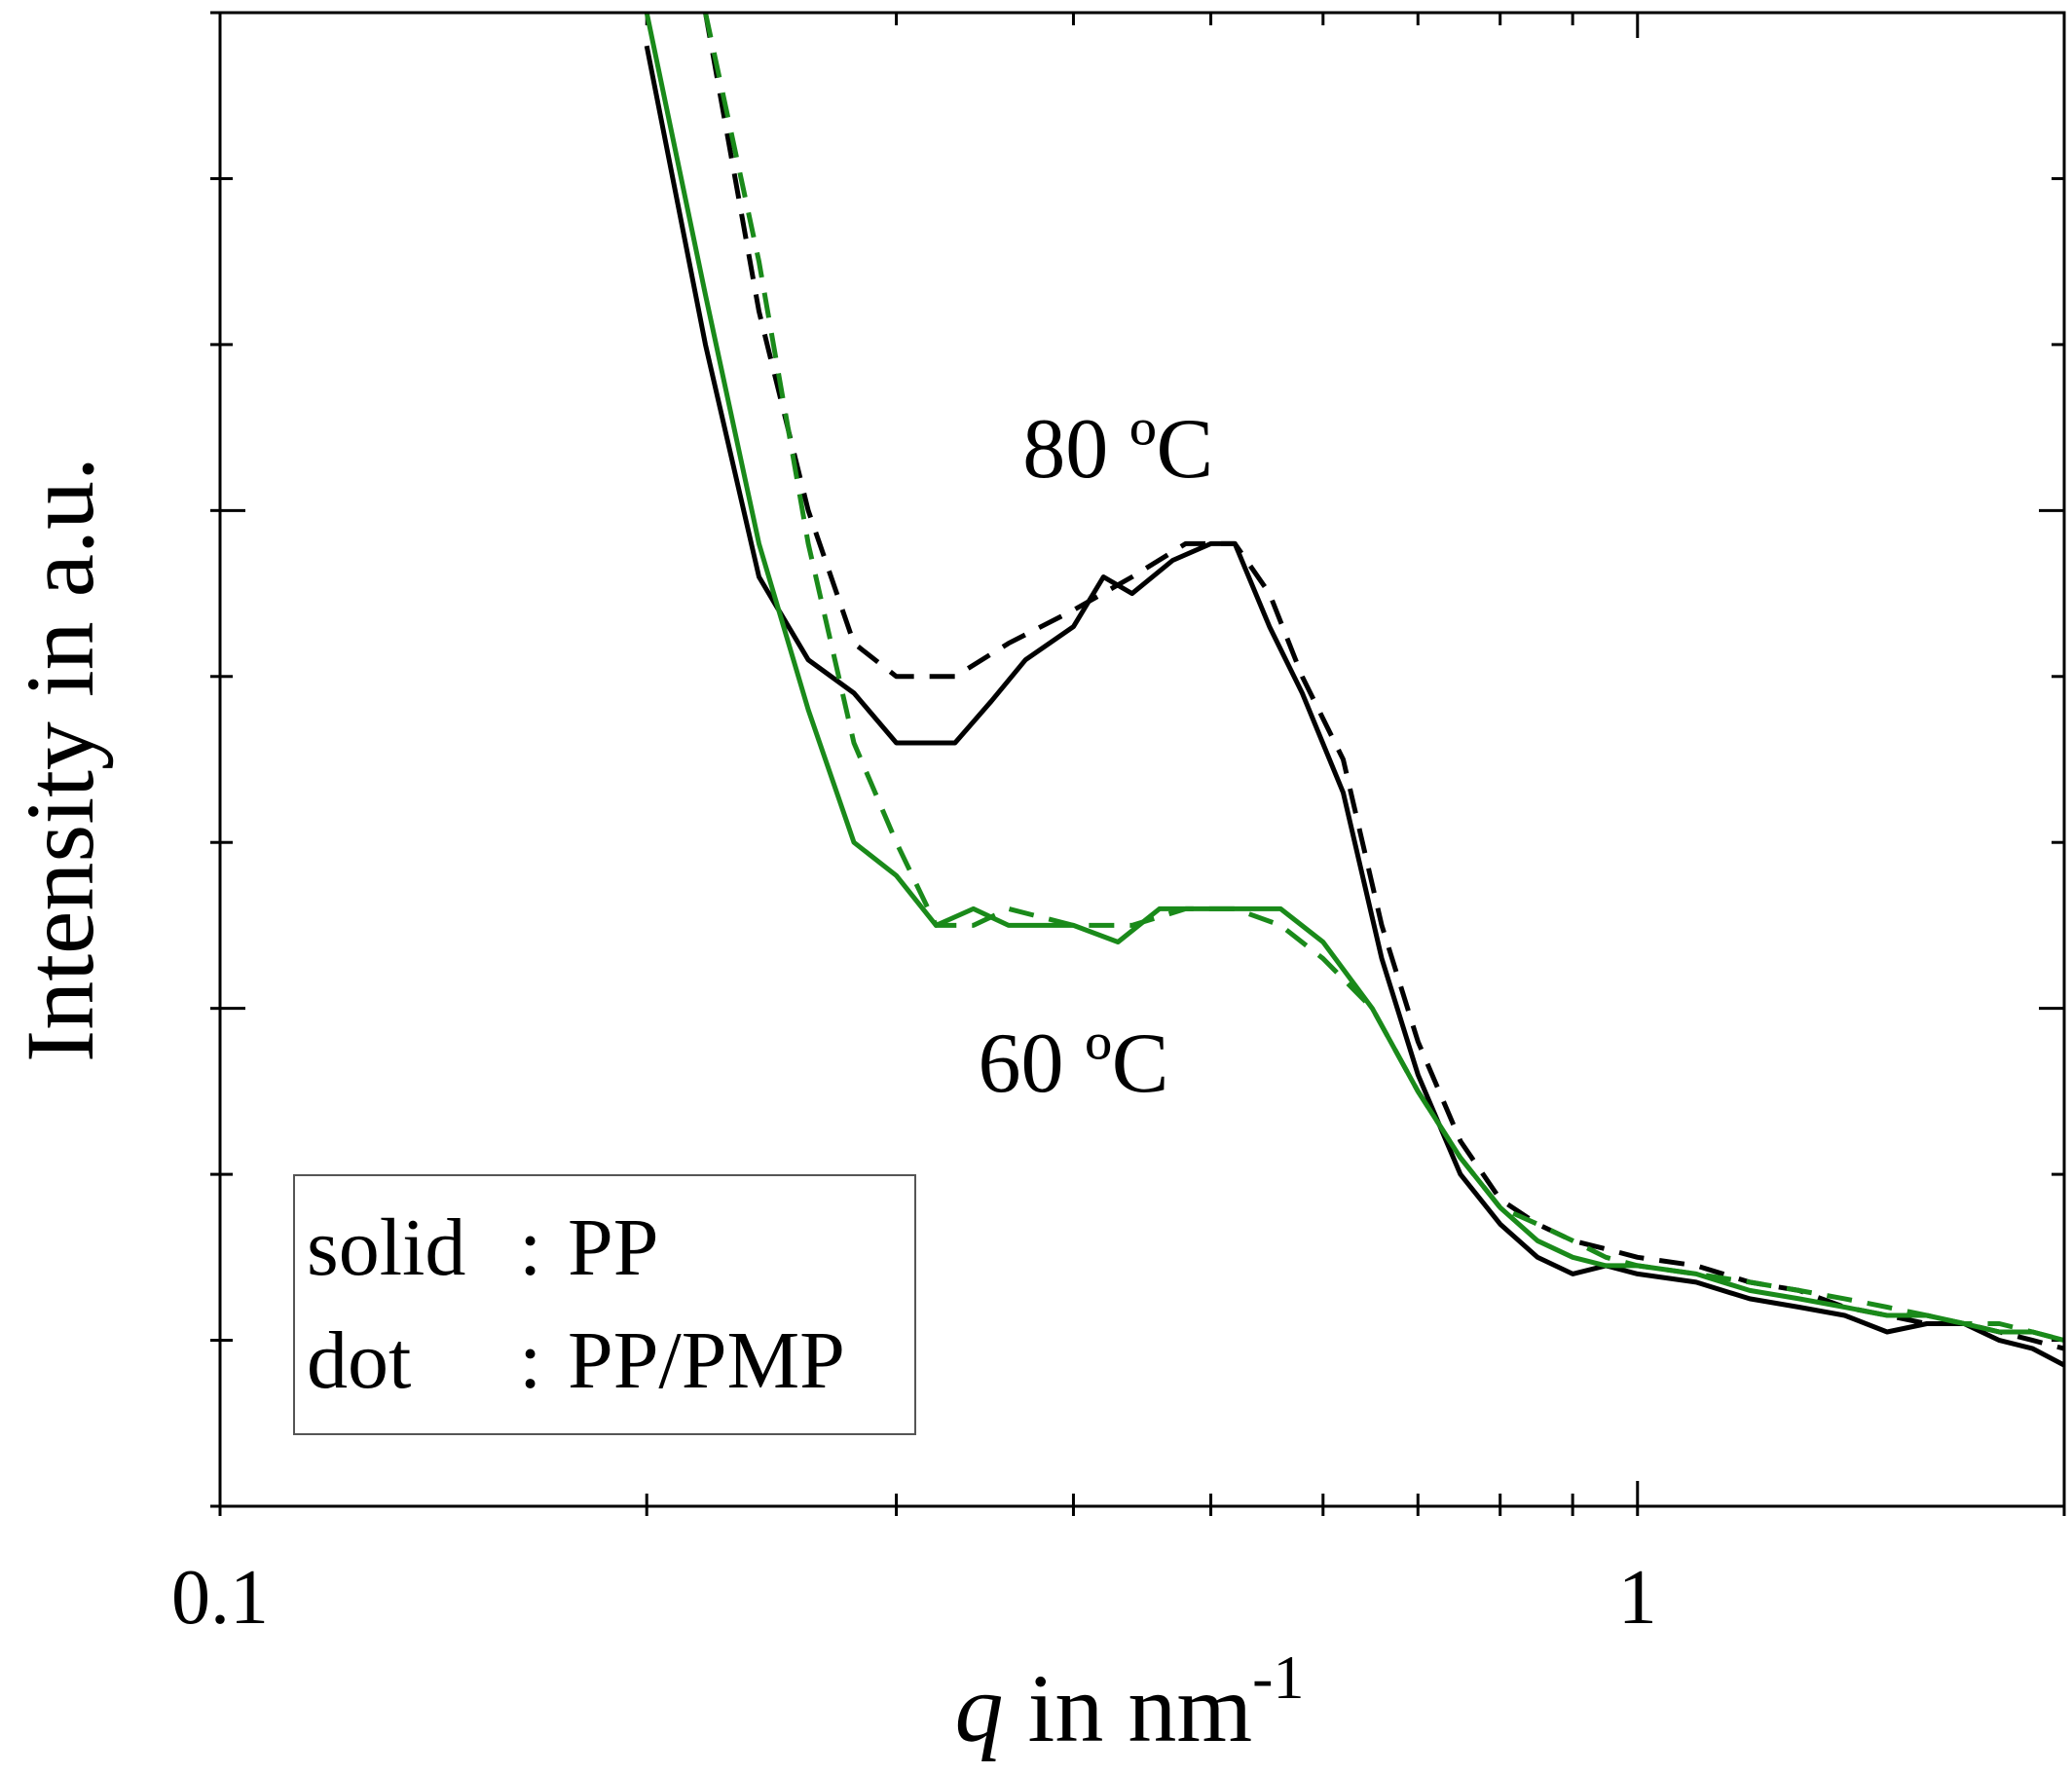 The image size is (2072, 1774). I want to click on y-axis-label: Intensity in a.u., so click(60, 759).